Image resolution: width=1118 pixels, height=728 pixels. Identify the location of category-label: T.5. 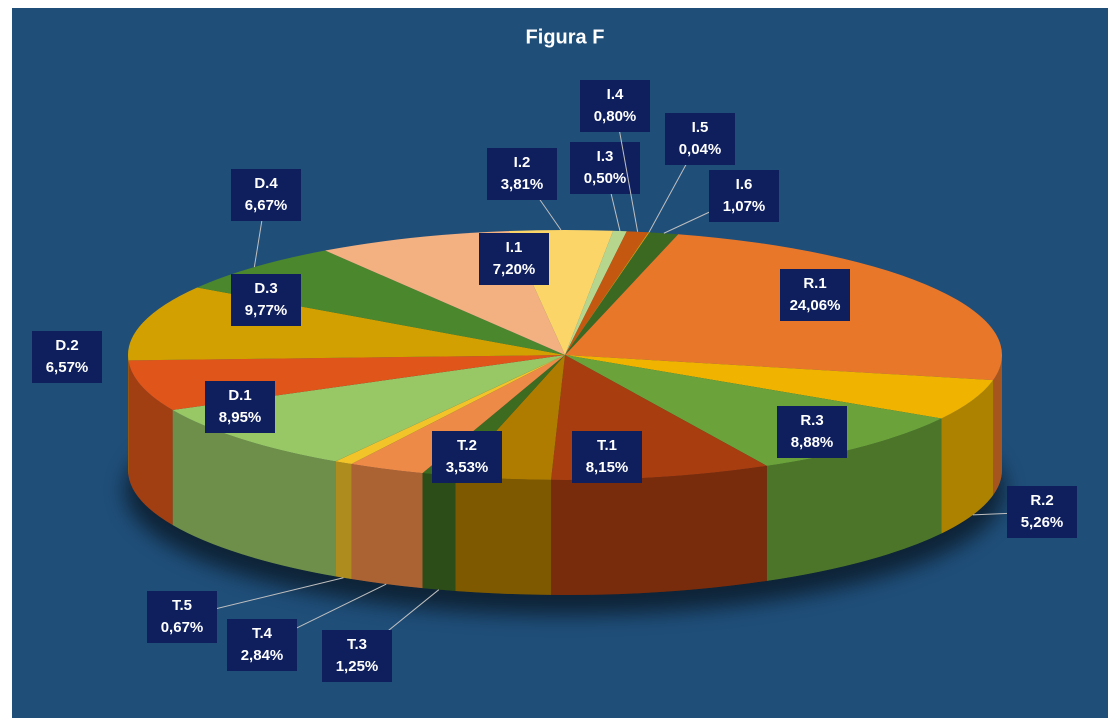
(182, 605).